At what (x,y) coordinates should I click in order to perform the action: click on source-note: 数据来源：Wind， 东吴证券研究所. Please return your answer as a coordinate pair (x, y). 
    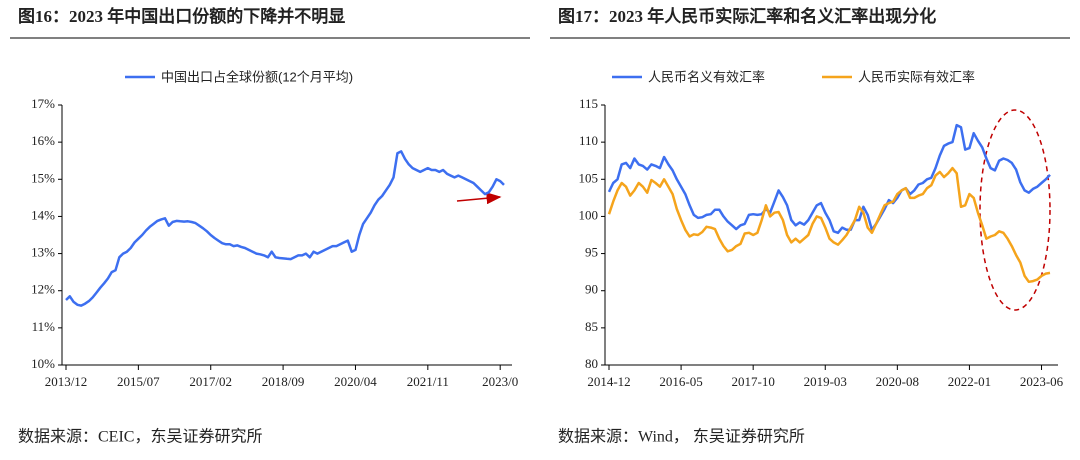
    Looking at the image, I should click on (681, 437).